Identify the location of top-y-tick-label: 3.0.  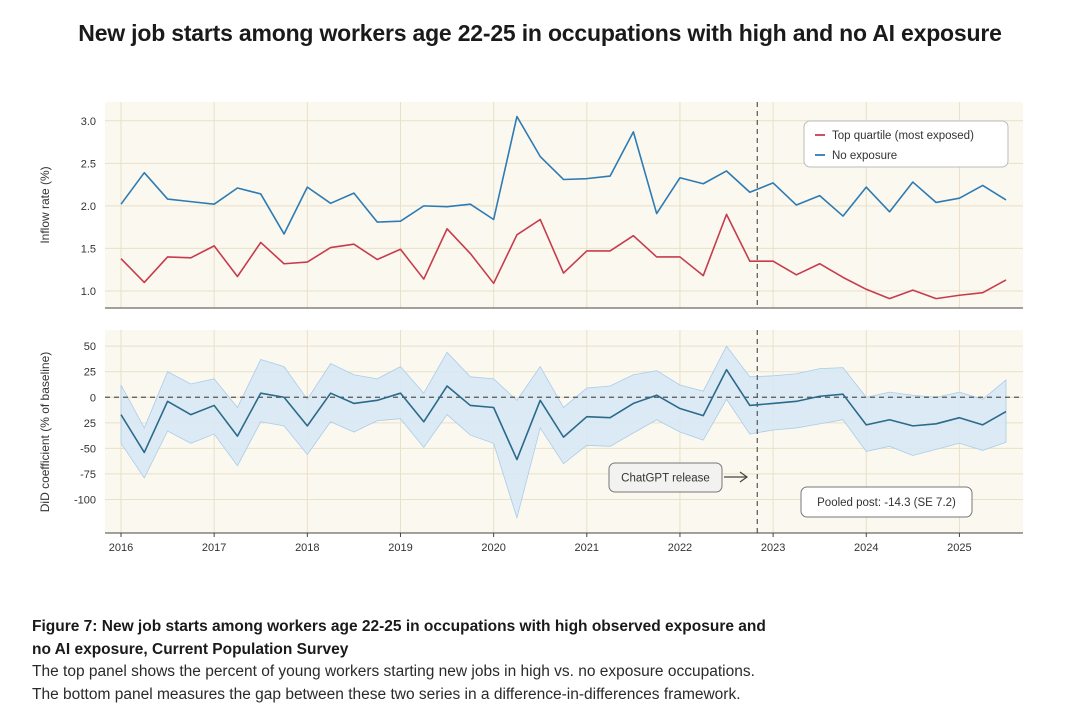
(88, 122).